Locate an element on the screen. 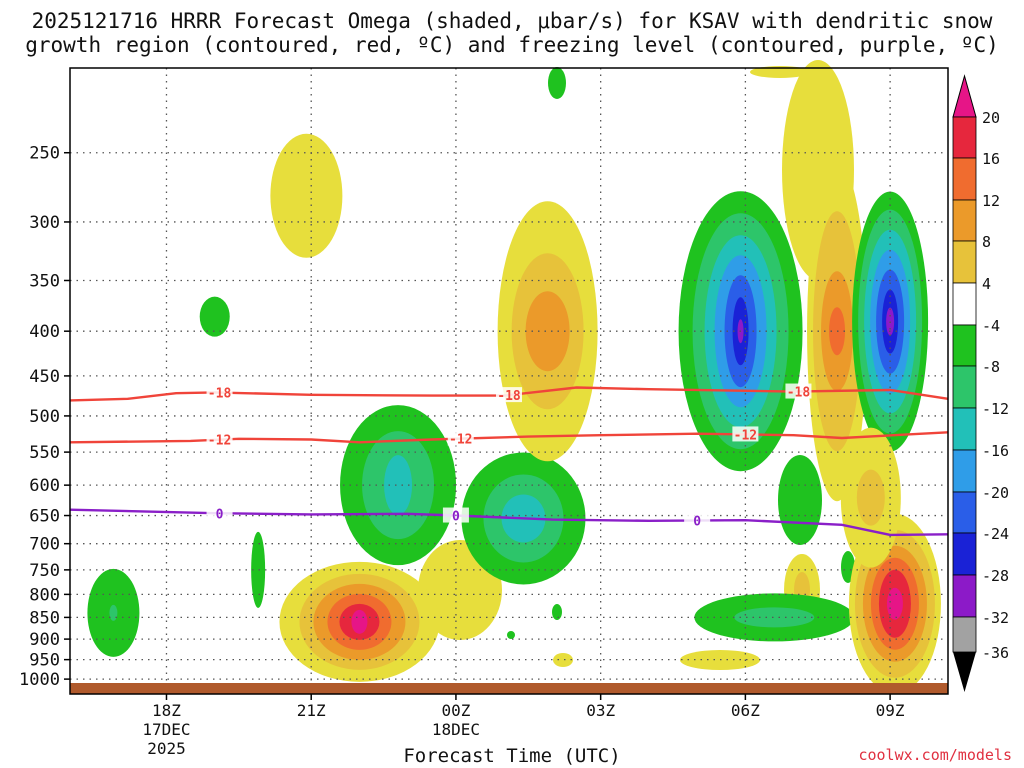 This screenshot has height=768, width=1024. x-tick-label: 21Z is located at coordinates (311, 710).